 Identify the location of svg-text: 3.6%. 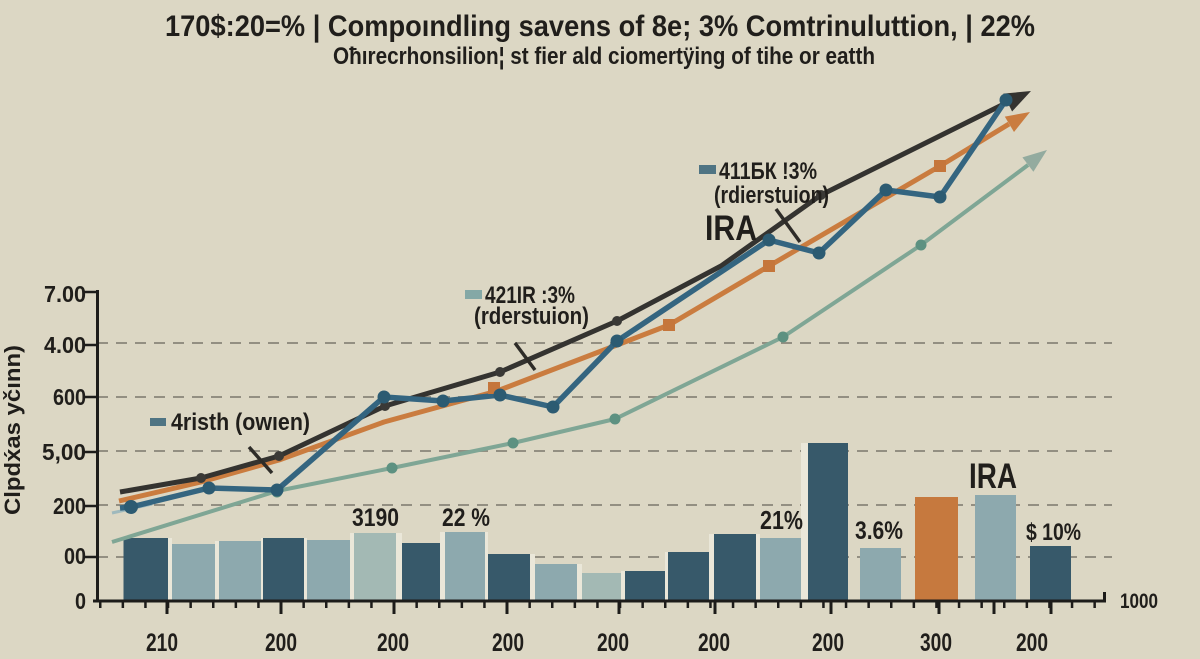
(879, 531).